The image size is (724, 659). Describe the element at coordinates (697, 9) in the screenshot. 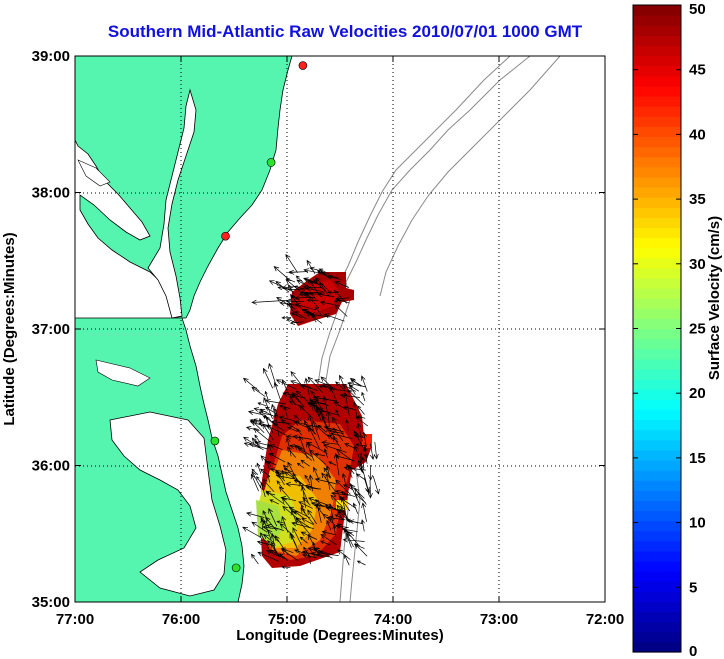

I see `colorbar-tick-label: 50` at that location.